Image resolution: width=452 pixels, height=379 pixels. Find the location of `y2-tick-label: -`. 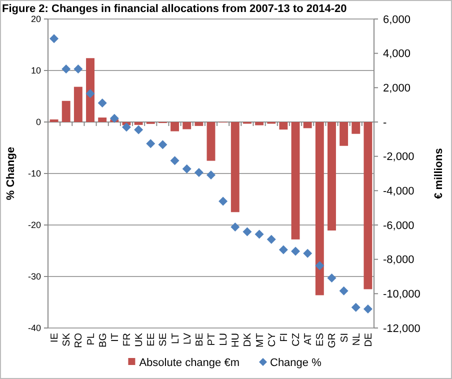

y2-tick-label: - is located at coordinates (385, 122).